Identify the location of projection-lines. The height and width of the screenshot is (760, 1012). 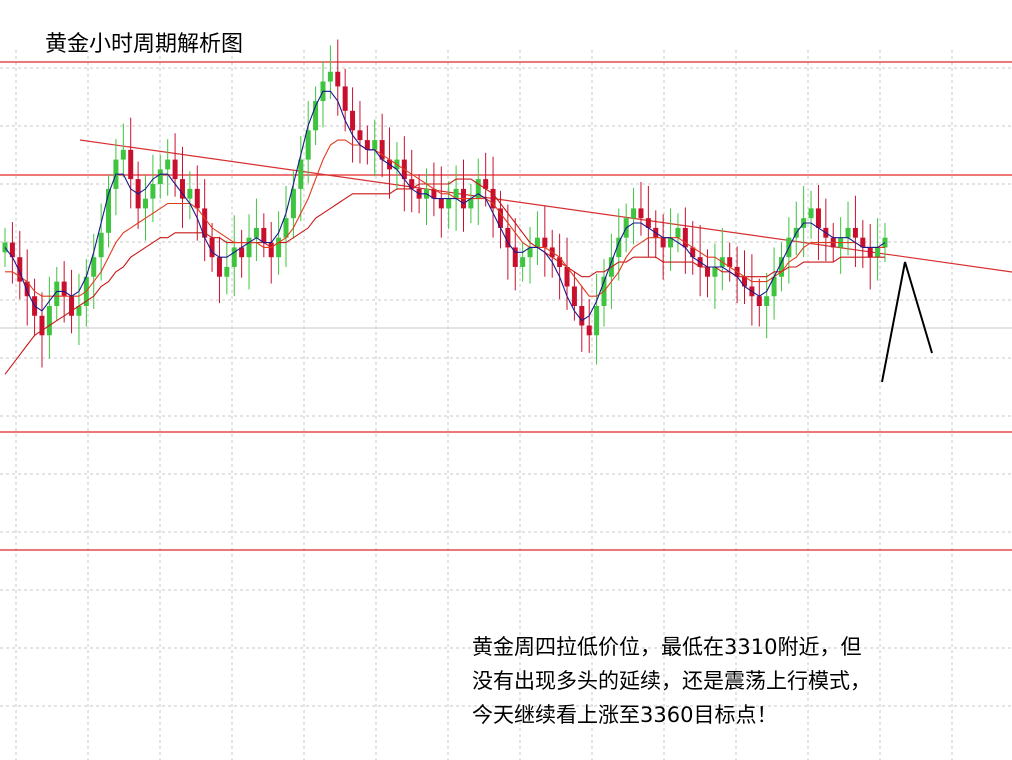
(907, 322).